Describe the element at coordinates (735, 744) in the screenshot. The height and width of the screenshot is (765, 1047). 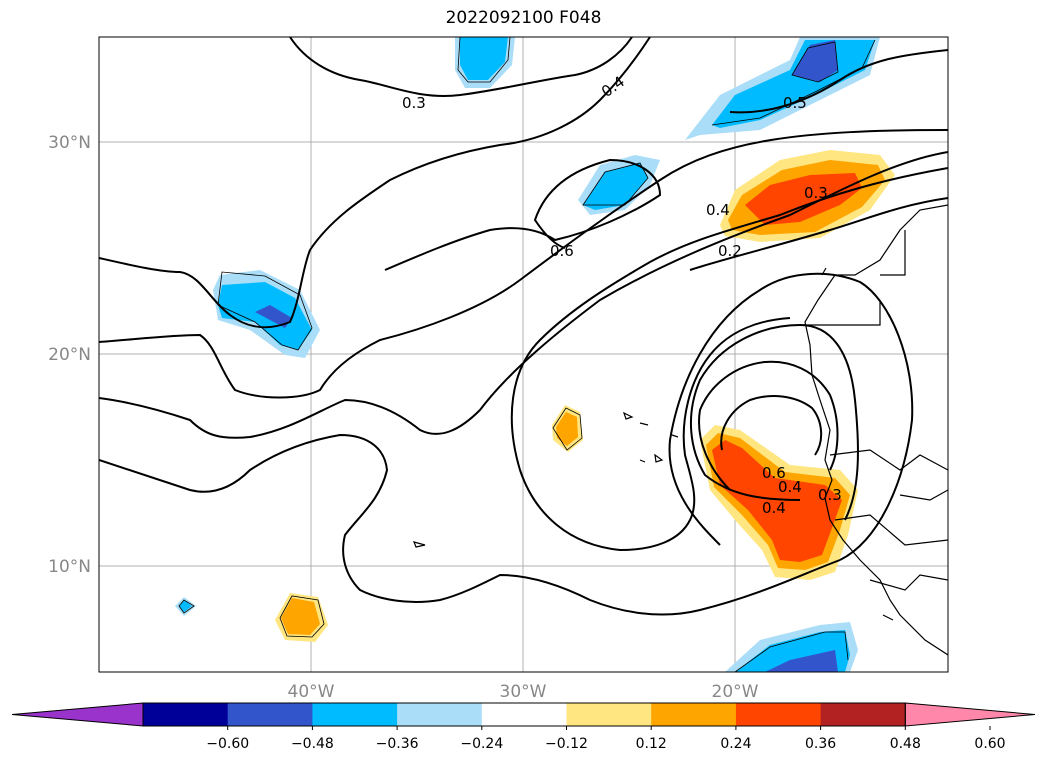
I see `colorbar-tick-label: 0.24` at that location.